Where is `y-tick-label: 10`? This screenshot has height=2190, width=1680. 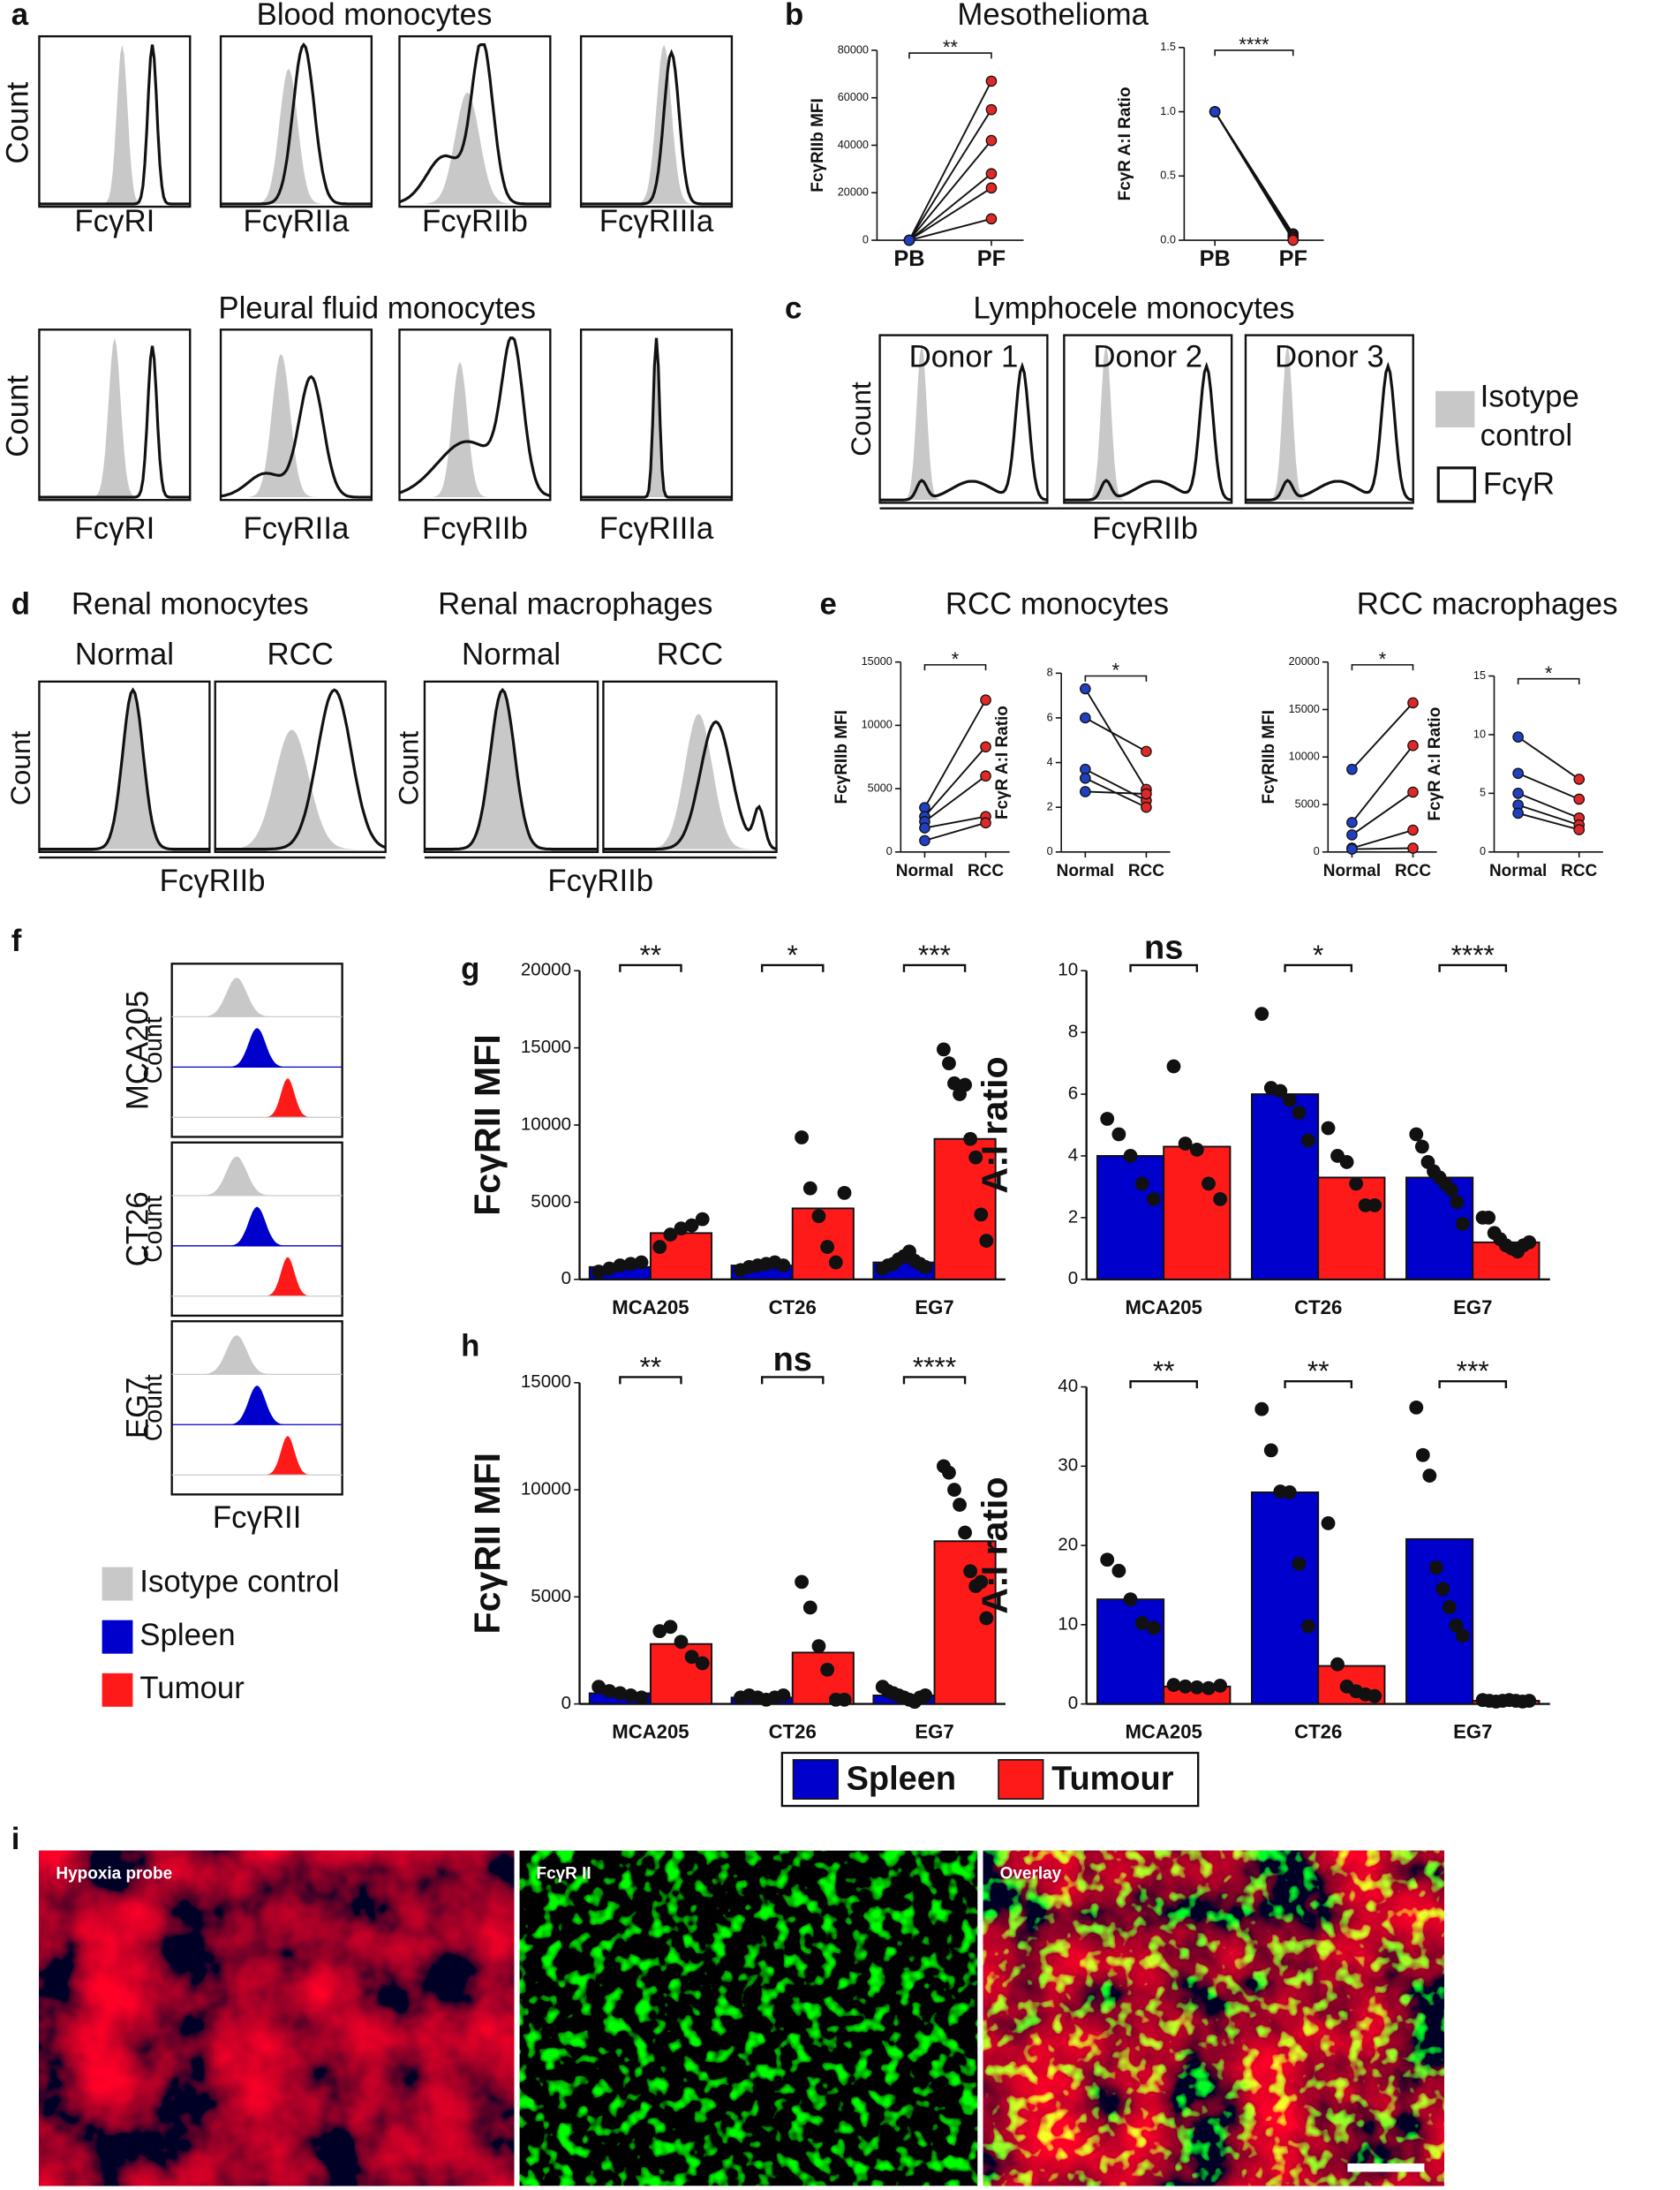
y-tick-label: 10 is located at coordinates (1068, 1623).